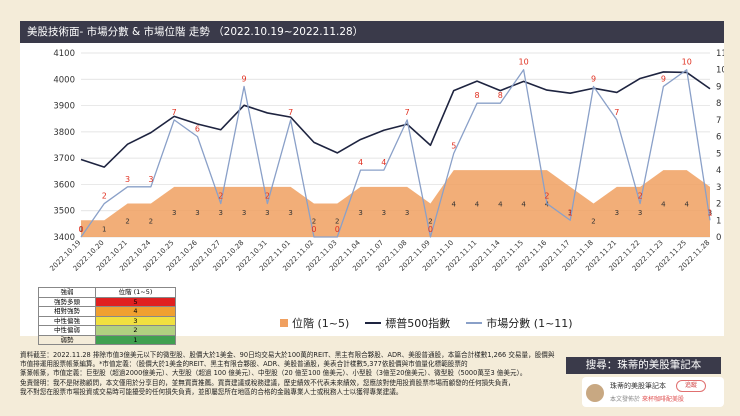  What do you see at coordinates (107, 339) in the screenshot?
I see `legend-table-row: 弱勢 1` at bounding box center [107, 339].